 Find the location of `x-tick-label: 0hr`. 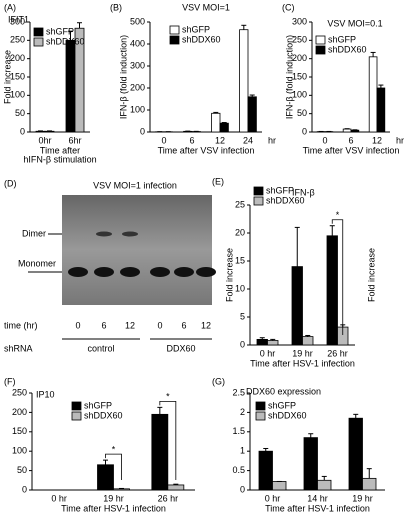

x-tick-label: 0hr is located at coordinates (44, 140).